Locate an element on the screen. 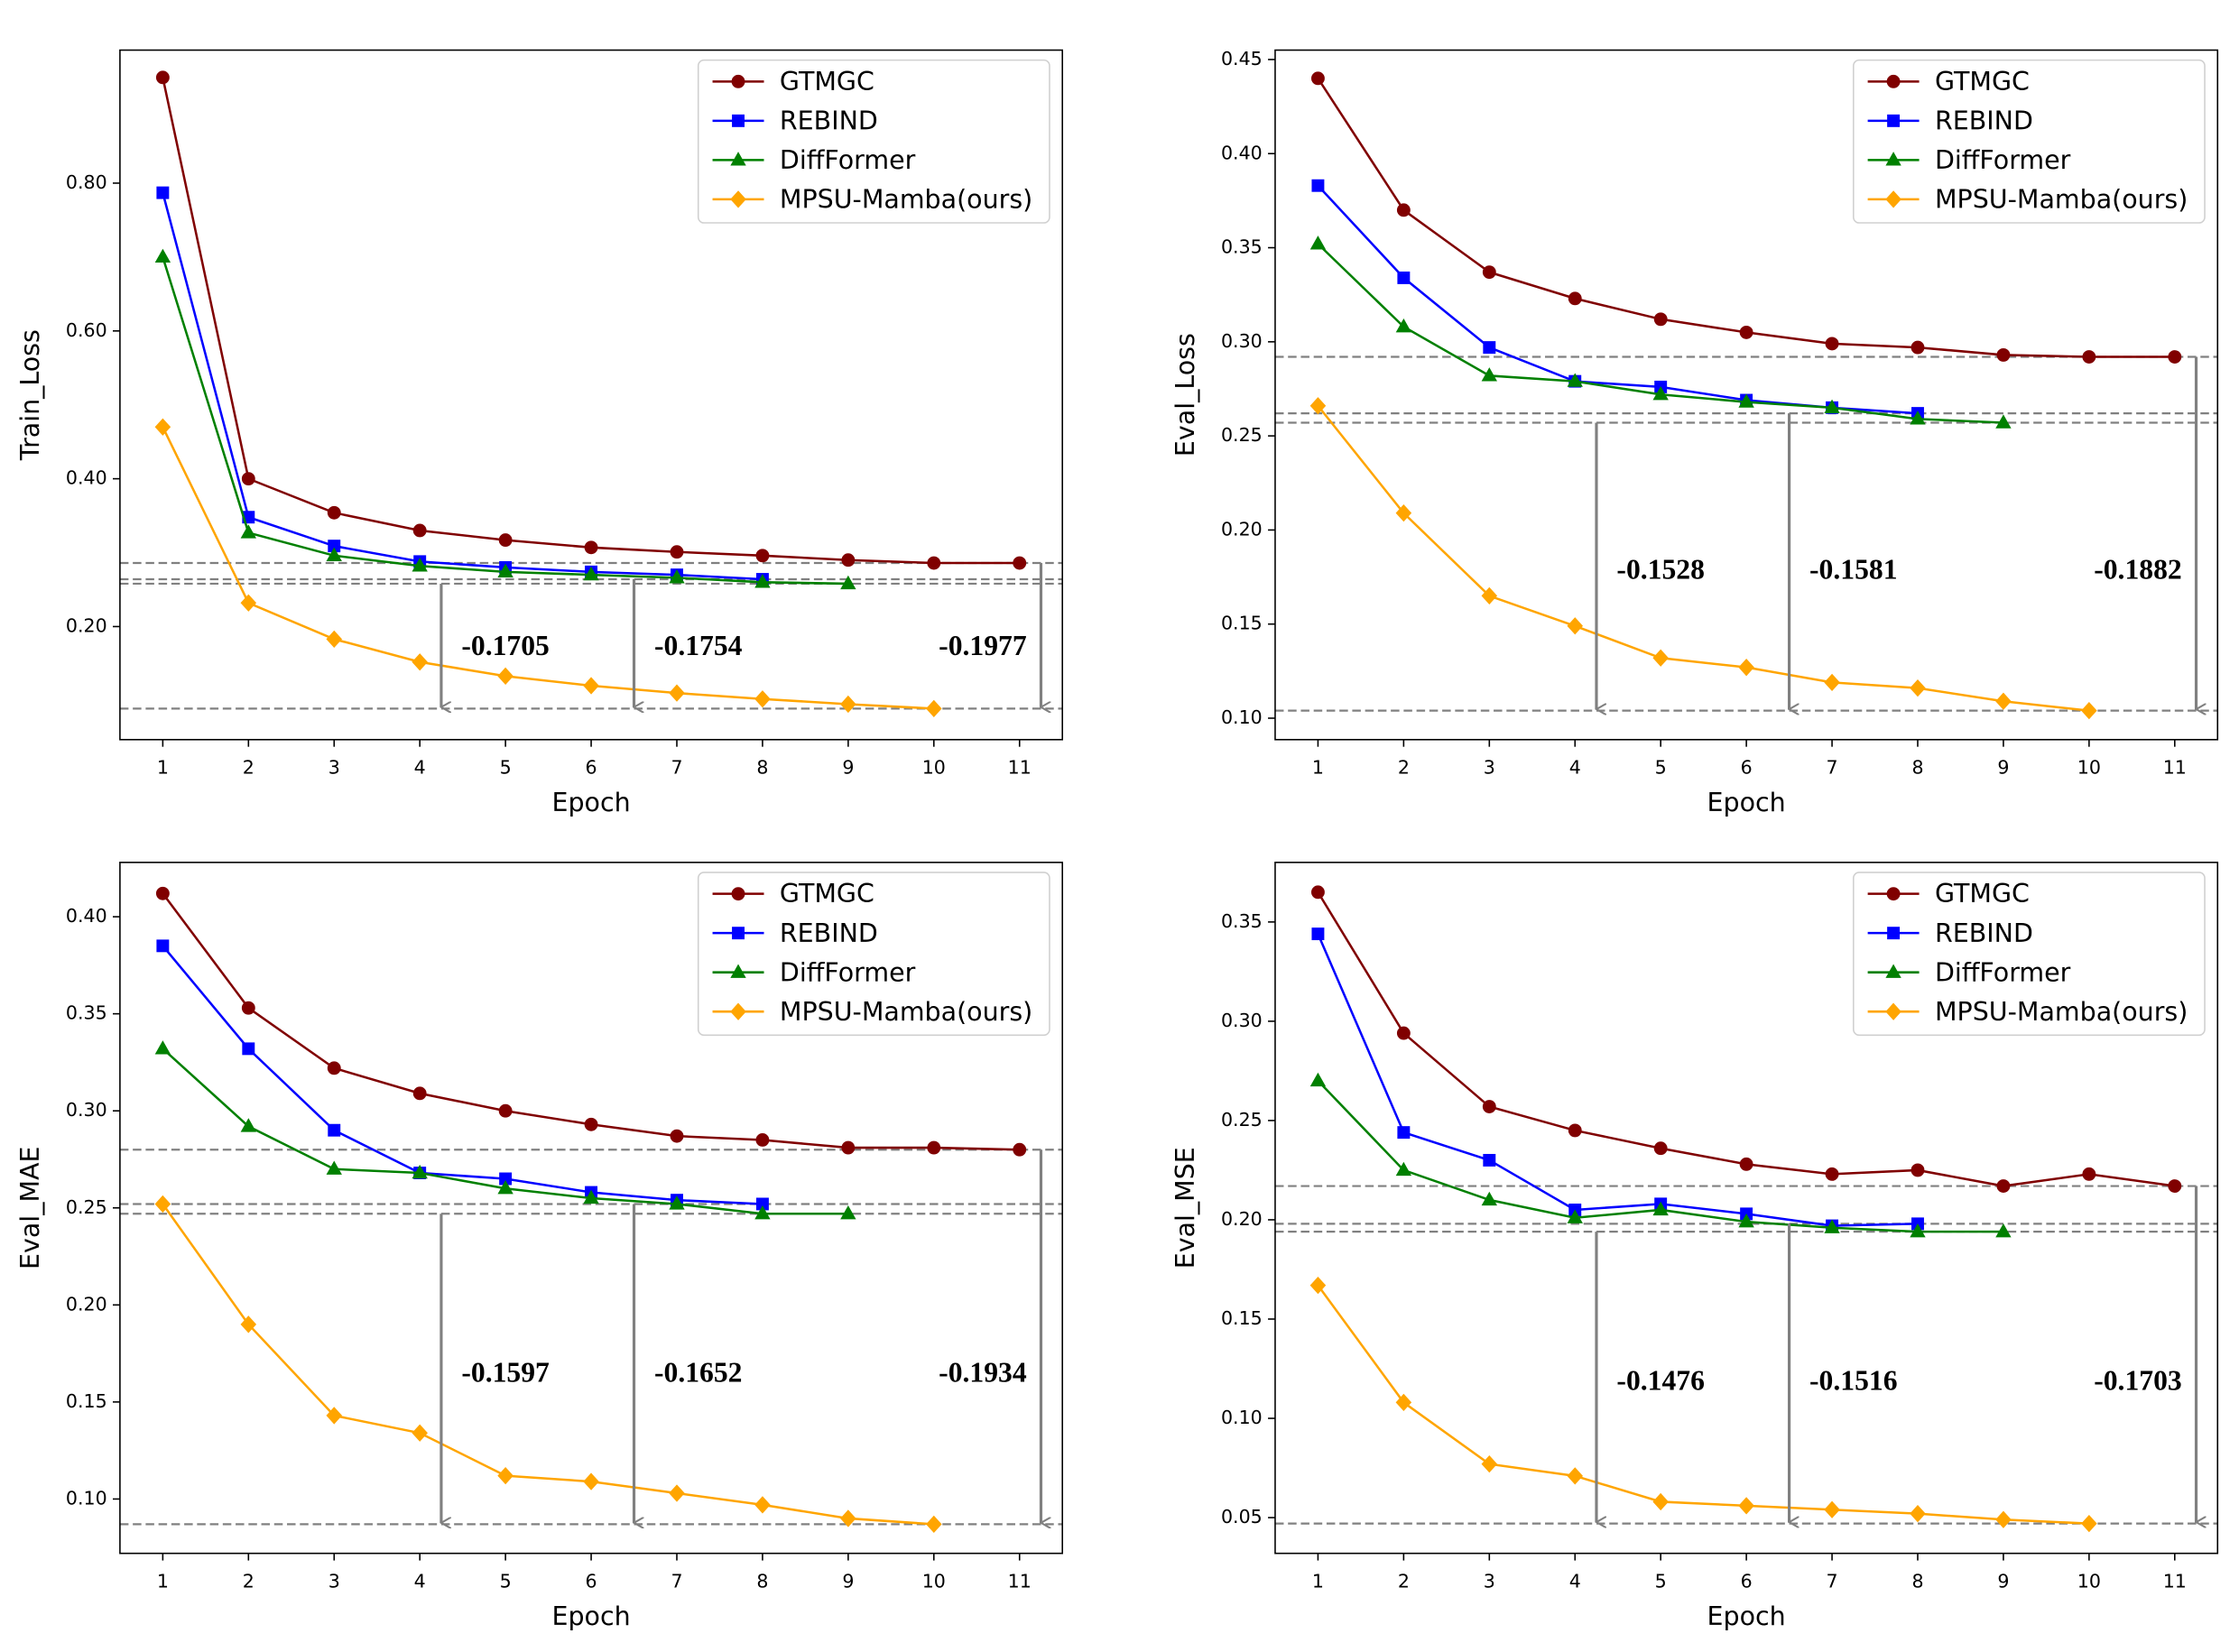  y-axis-label: Eval_Loss is located at coordinates (1185, 395).